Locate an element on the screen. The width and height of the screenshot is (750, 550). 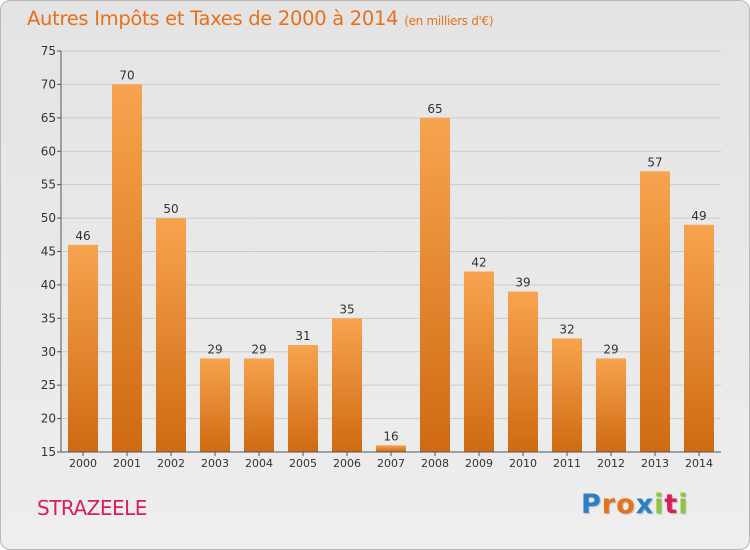
x-tick-label: 2011 is located at coordinates (567, 463).